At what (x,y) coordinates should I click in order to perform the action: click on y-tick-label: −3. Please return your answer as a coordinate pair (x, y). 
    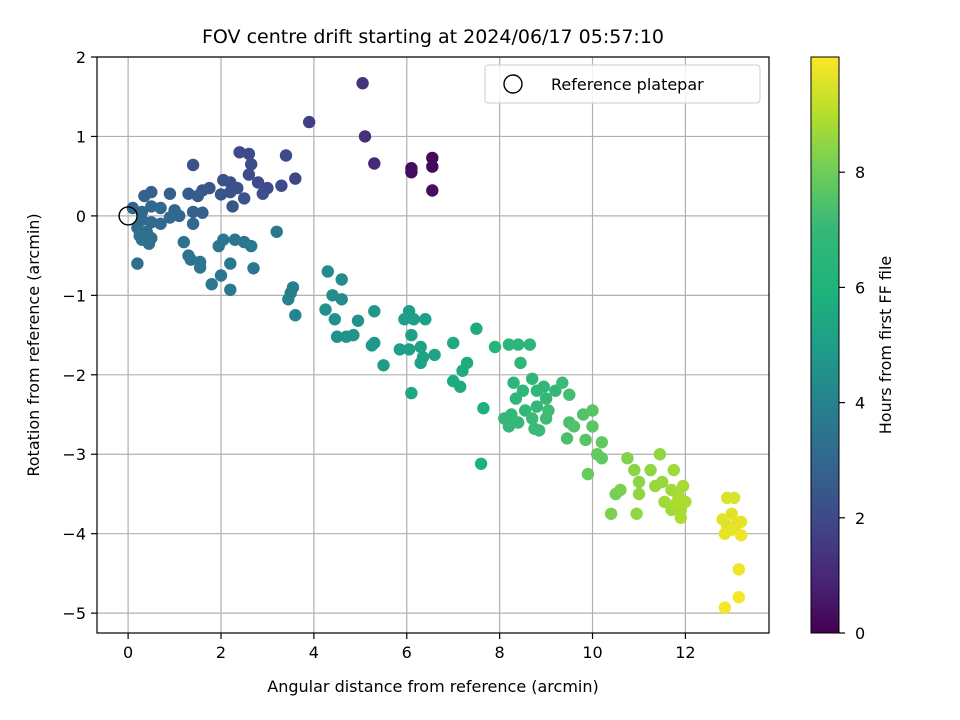
    Looking at the image, I should click on (74, 454).